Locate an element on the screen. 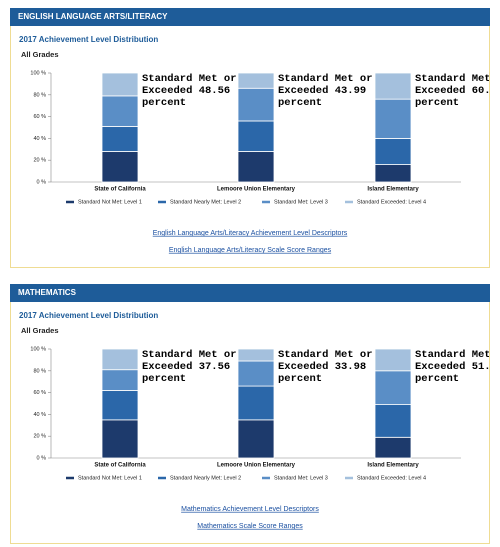  link: Mathematics Scale Score Ranges is located at coordinates (250, 526).